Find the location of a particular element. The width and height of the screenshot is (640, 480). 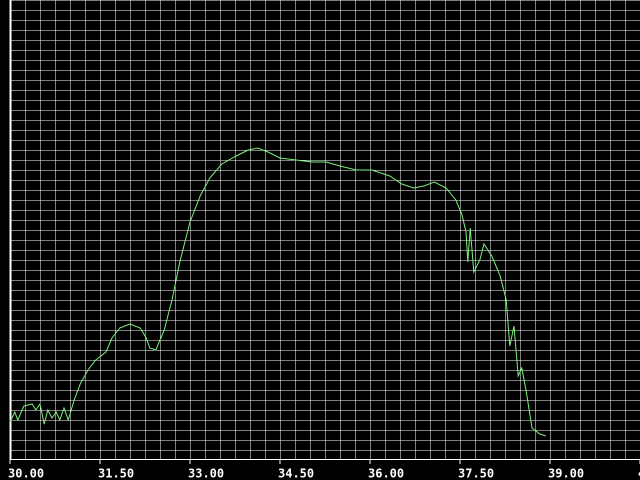

x-tick-label: 33.00 is located at coordinates (206, 473).